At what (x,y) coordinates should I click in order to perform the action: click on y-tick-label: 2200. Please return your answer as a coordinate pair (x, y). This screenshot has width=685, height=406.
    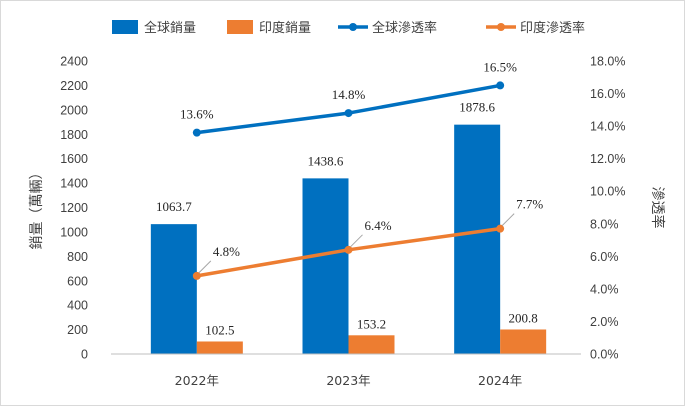
    Looking at the image, I should click on (74, 86).